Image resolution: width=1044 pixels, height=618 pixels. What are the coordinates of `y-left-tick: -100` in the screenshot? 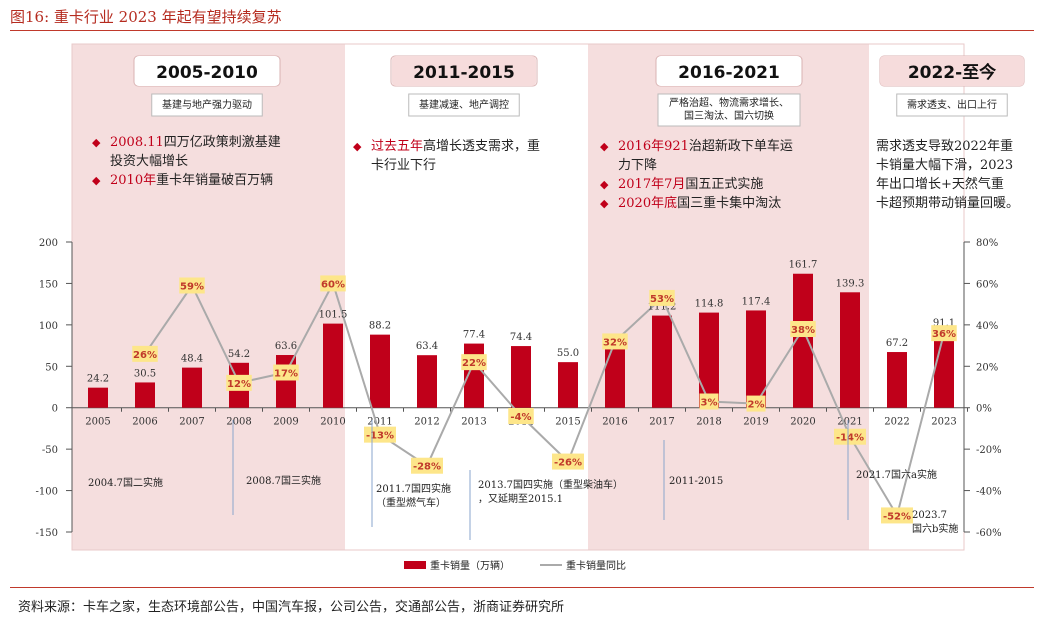 It's located at (47, 492).